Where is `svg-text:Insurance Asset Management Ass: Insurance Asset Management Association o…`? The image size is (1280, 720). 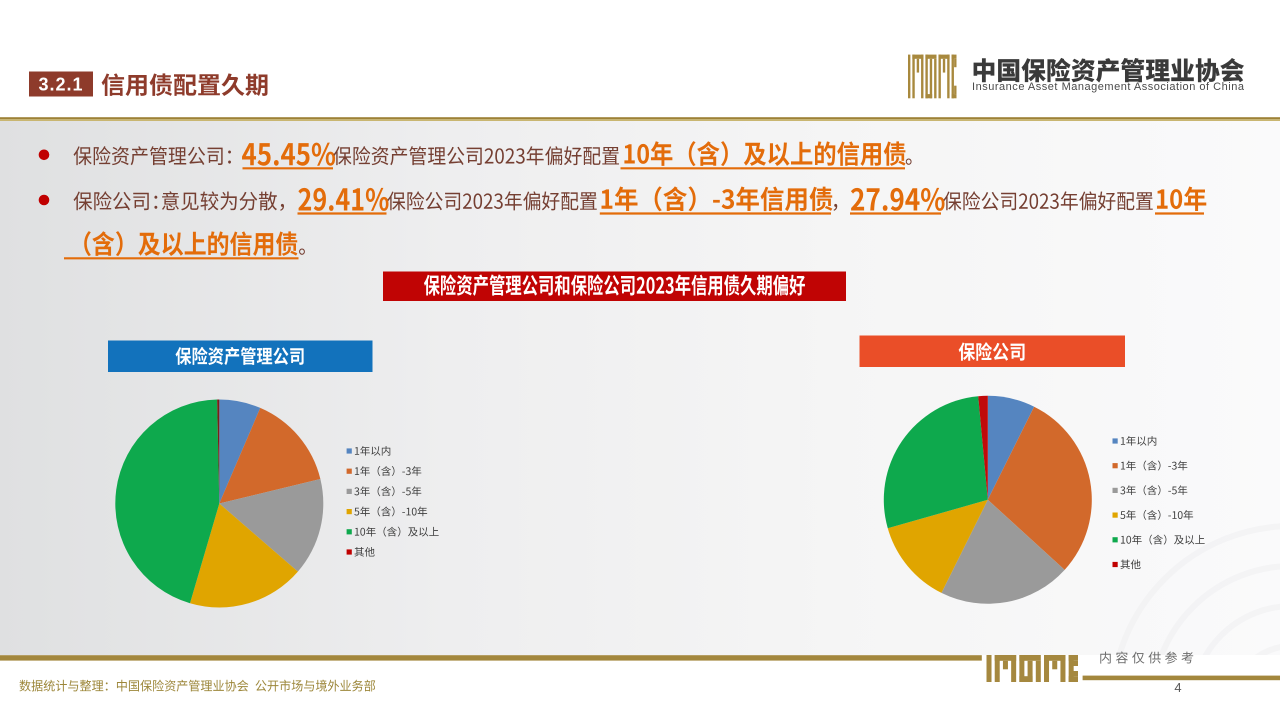
svg-text:Insurance Asset Management Ass: Insurance Asset Management Association o… is located at coordinates (1108, 87).